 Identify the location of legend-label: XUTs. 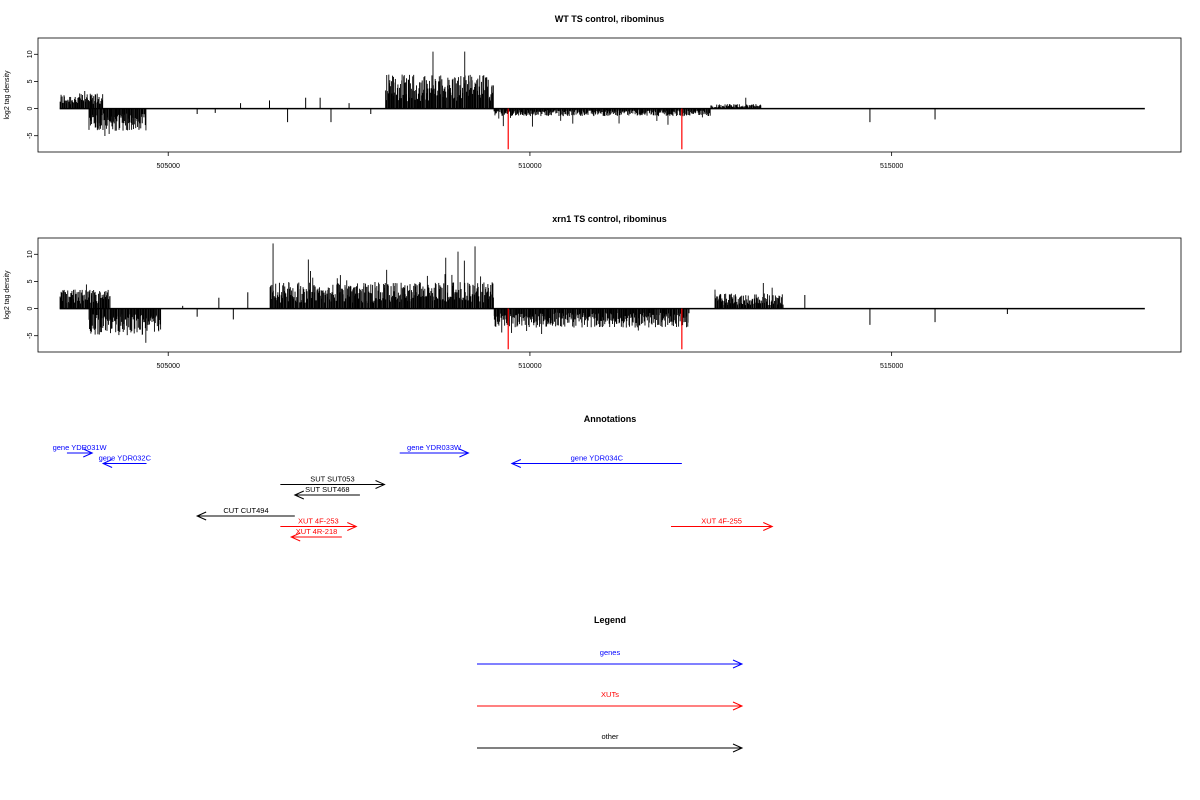
(610, 694).